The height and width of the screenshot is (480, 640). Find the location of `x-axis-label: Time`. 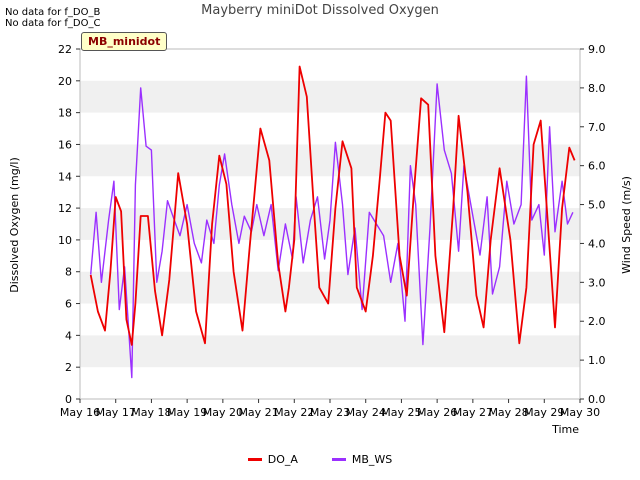

x-axis-label: Time is located at coordinates (565, 429).